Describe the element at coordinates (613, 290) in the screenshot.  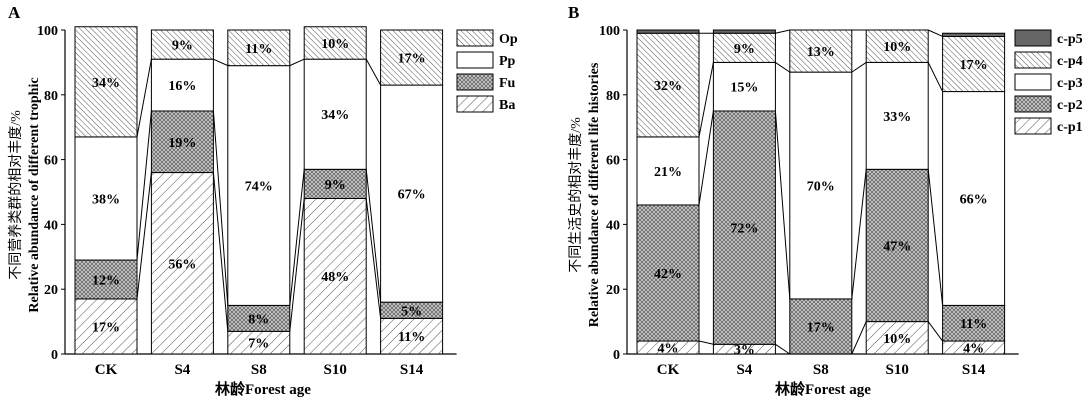
I see `y-tick-label: 20` at that location.